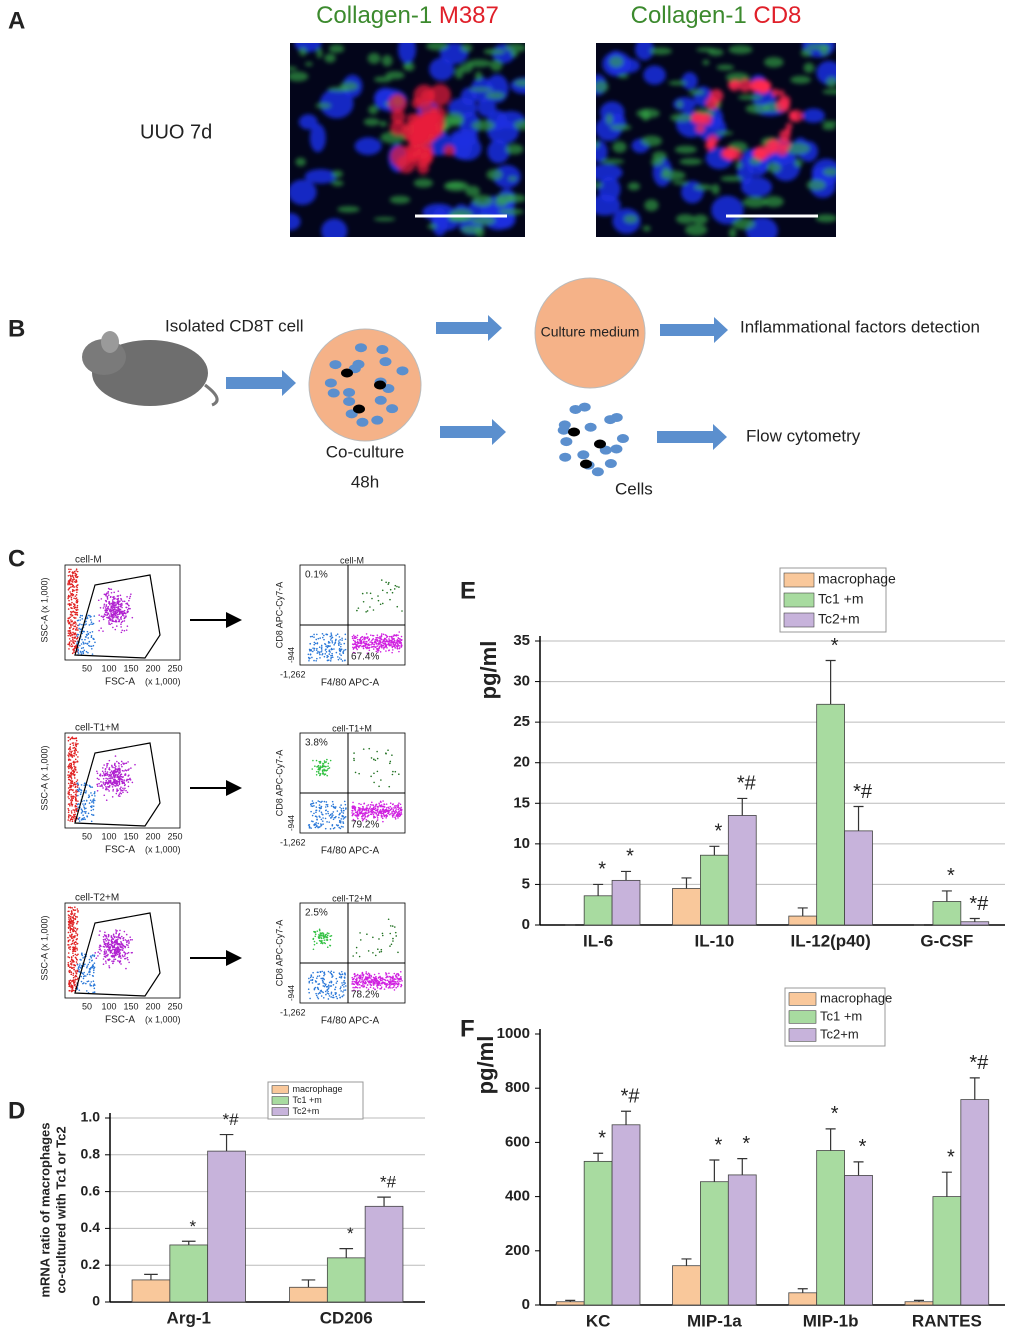  I want to click on tick-label: 250, so click(174, 1006).